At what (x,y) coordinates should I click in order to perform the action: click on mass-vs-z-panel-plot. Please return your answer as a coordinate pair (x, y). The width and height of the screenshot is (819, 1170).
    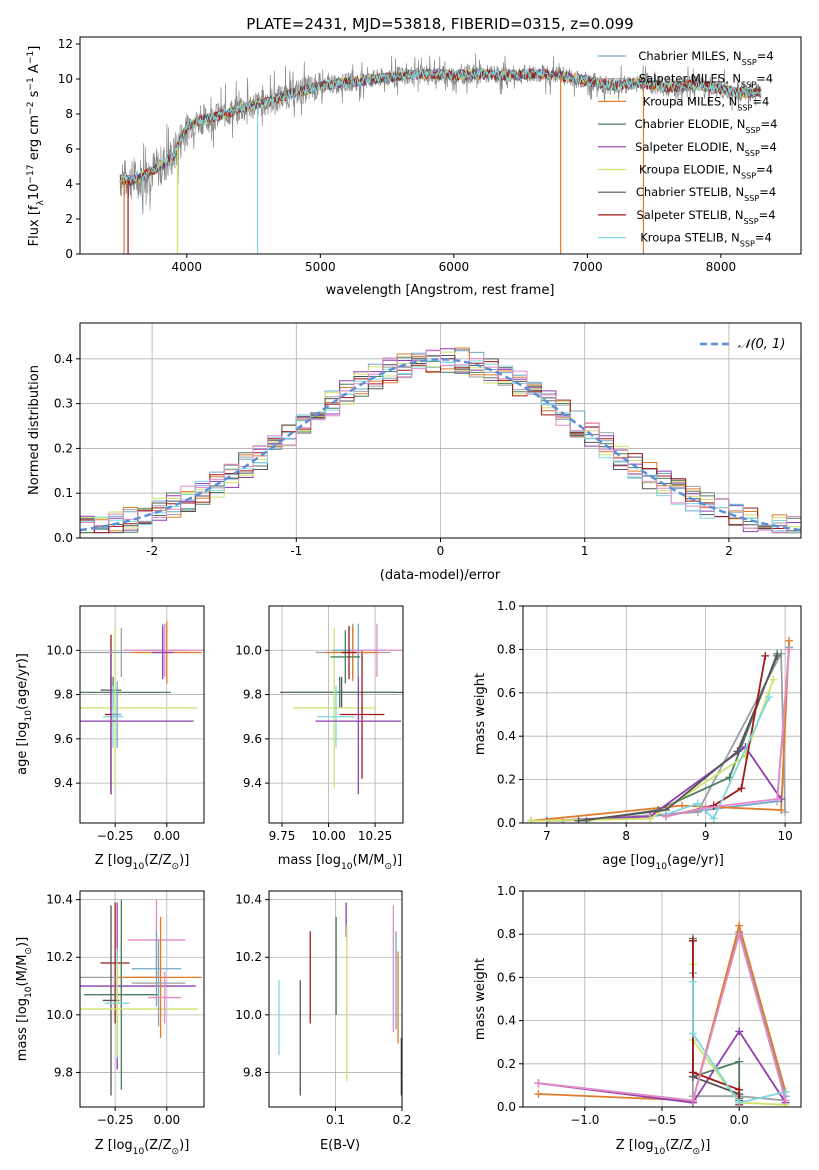
    Looking at the image, I should click on (141, 997).